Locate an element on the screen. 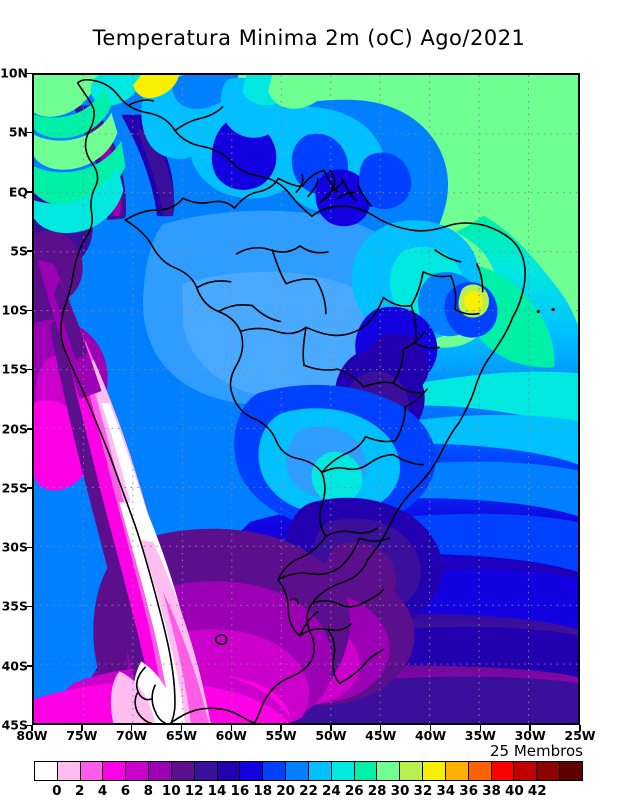 This screenshot has width=618, height=800. colorbar-tick-label: 16 is located at coordinates (240, 791).